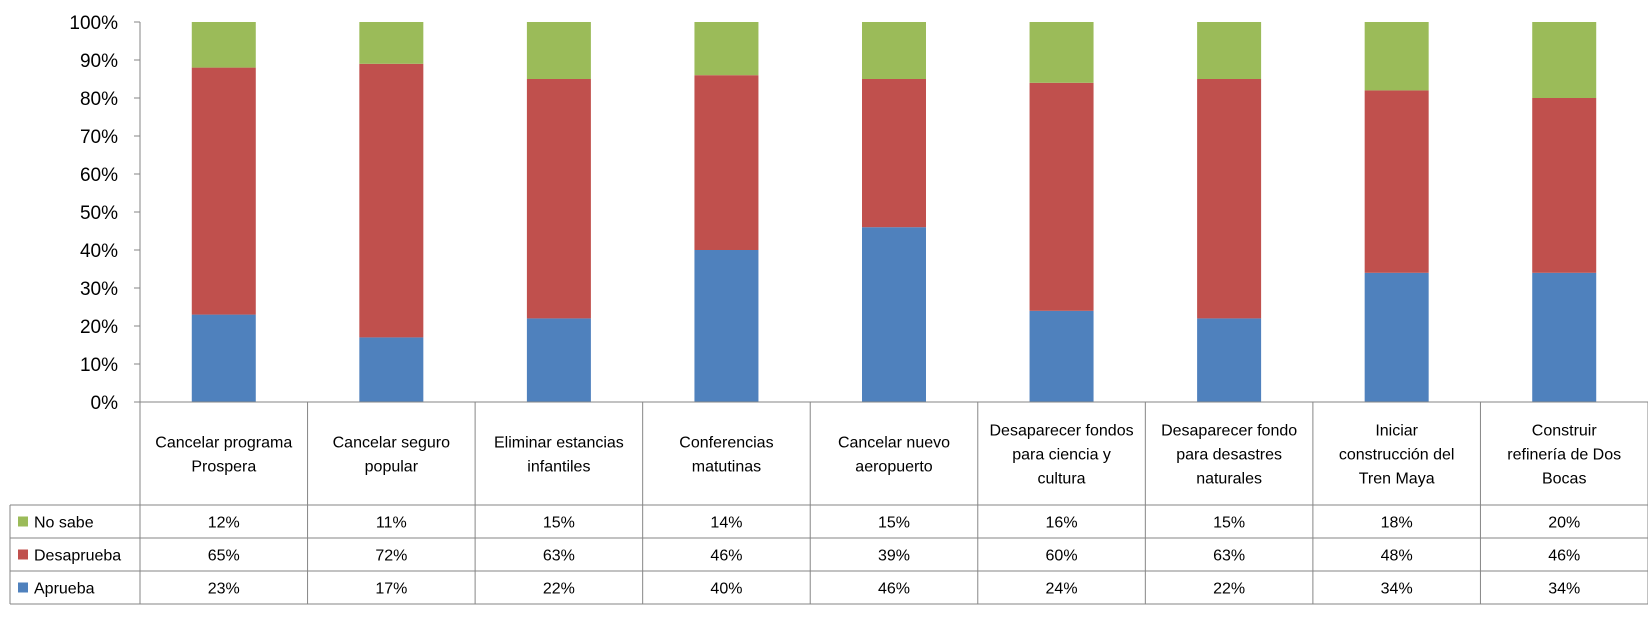 This screenshot has height=633, width=1648. Describe the element at coordinates (223, 455) in the screenshot. I see `category-label: Cancelar programa Prospera` at that location.